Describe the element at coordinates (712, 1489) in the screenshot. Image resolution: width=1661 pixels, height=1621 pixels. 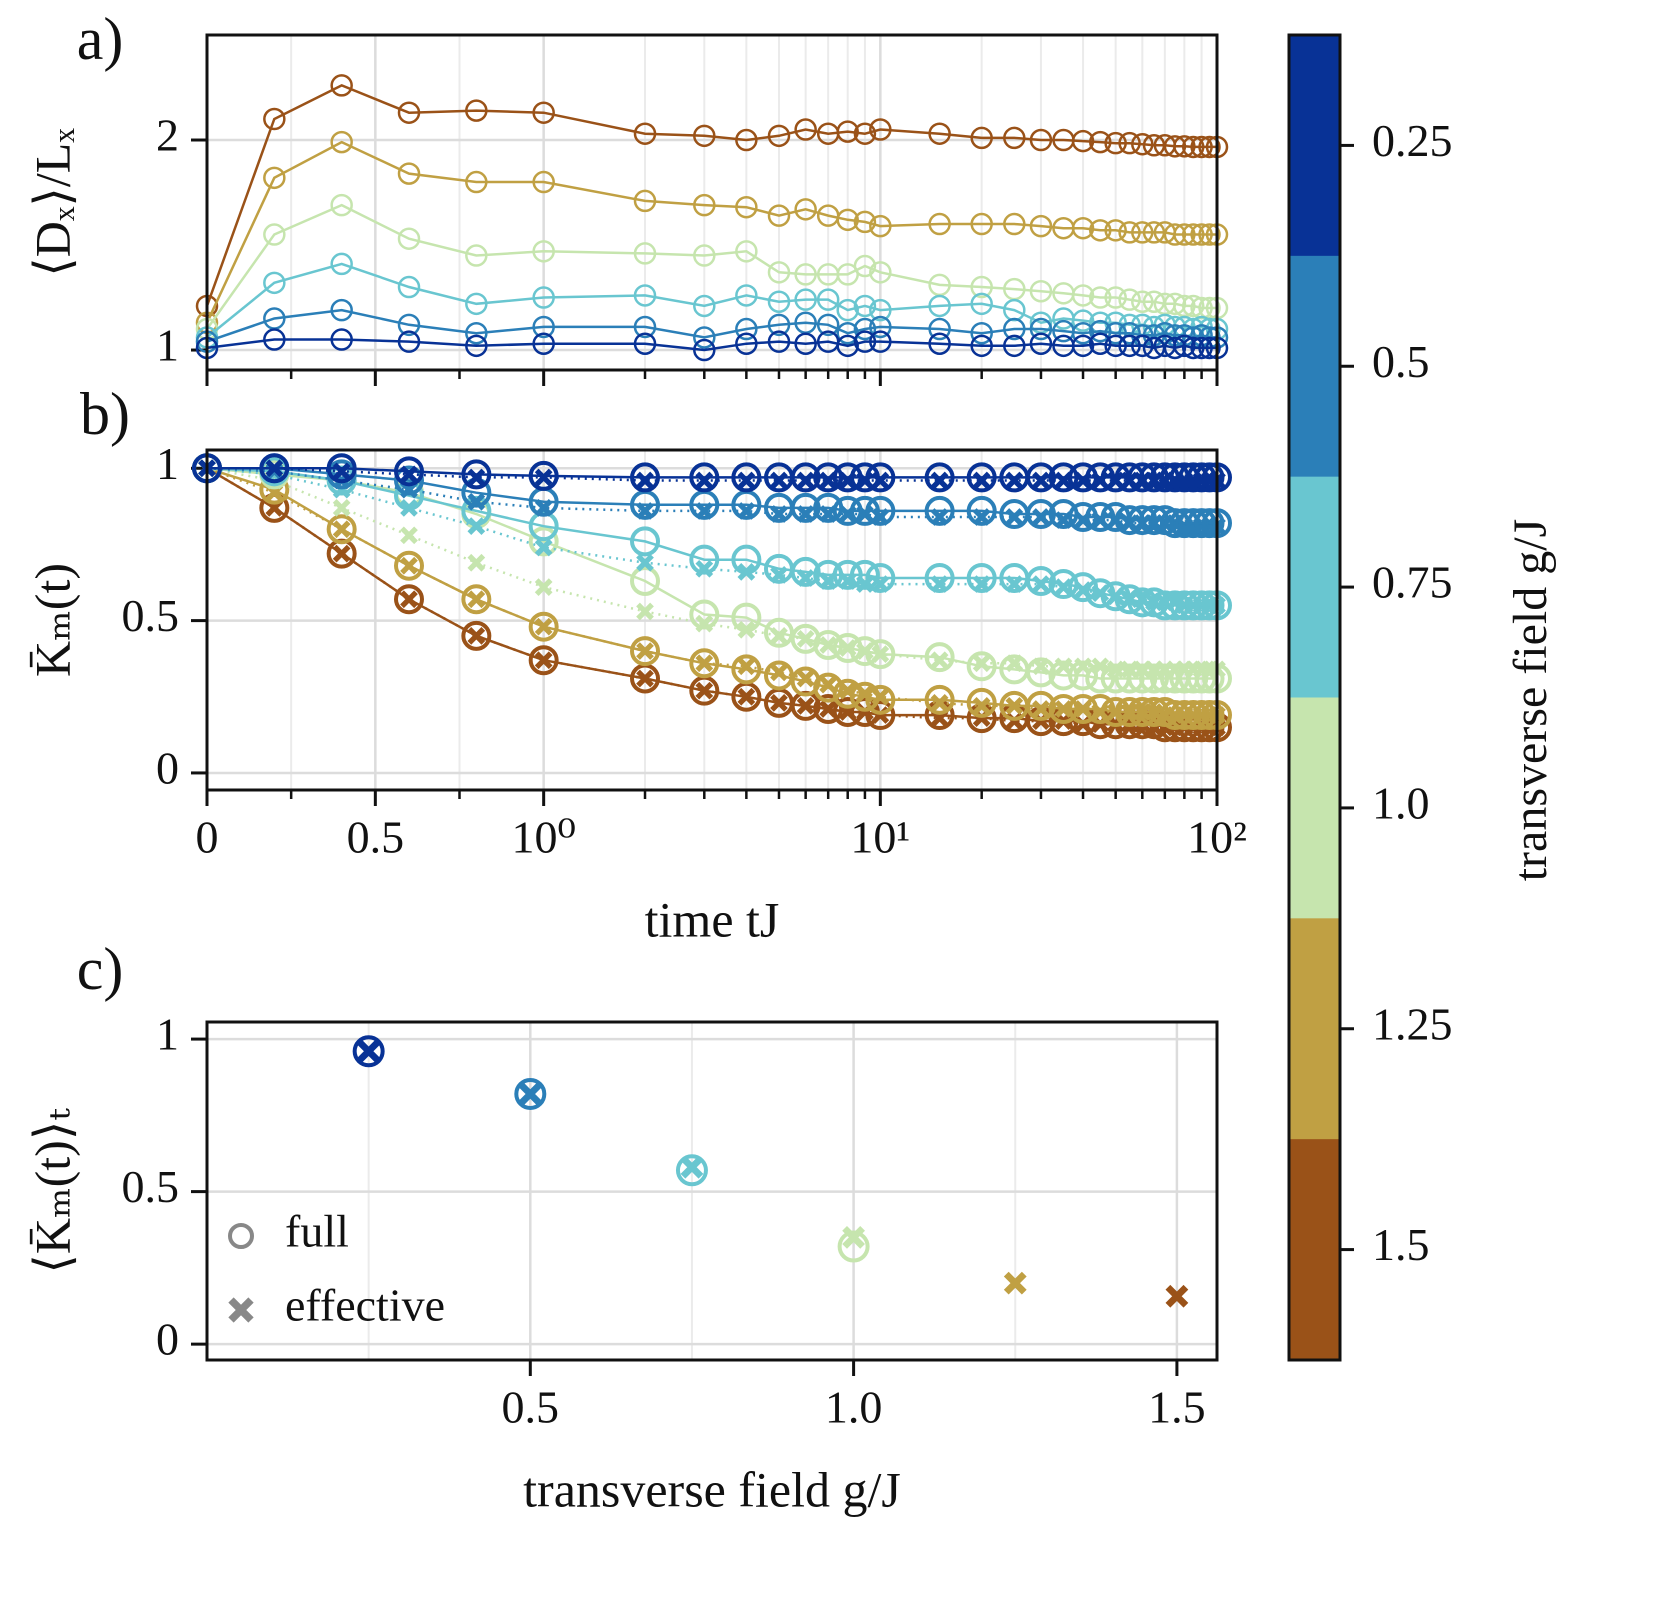
I see `x-axis-label: transverse field g/J` at that location.